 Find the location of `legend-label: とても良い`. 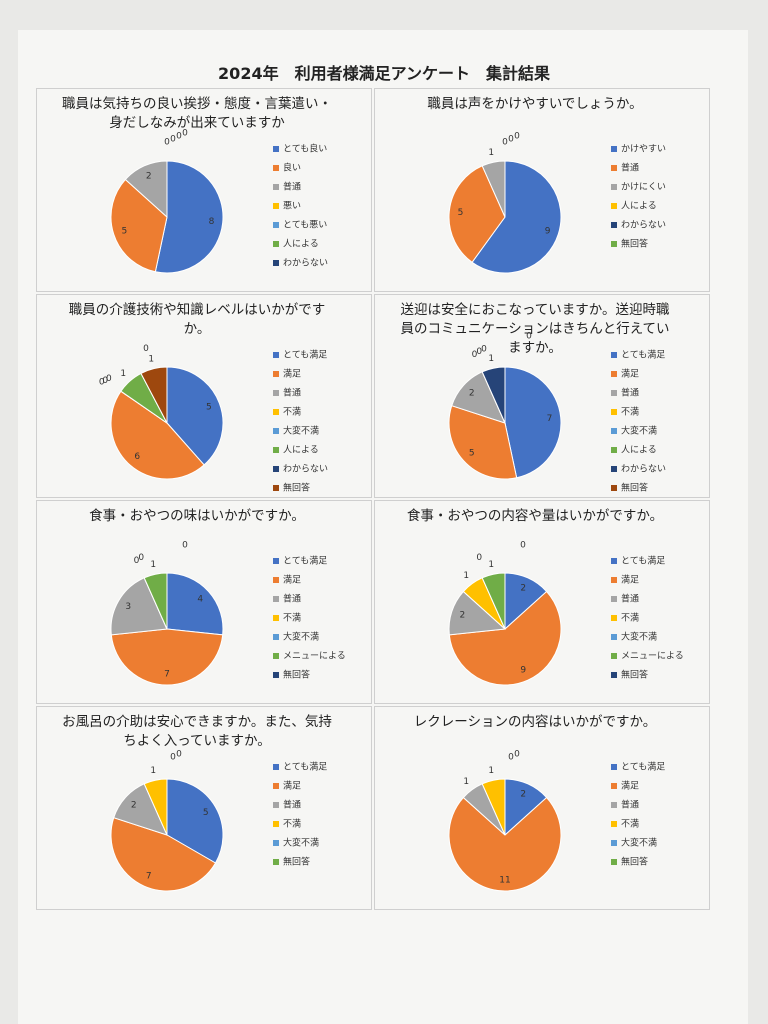

legend-label: とても良い is located at coordinates (305, 149).